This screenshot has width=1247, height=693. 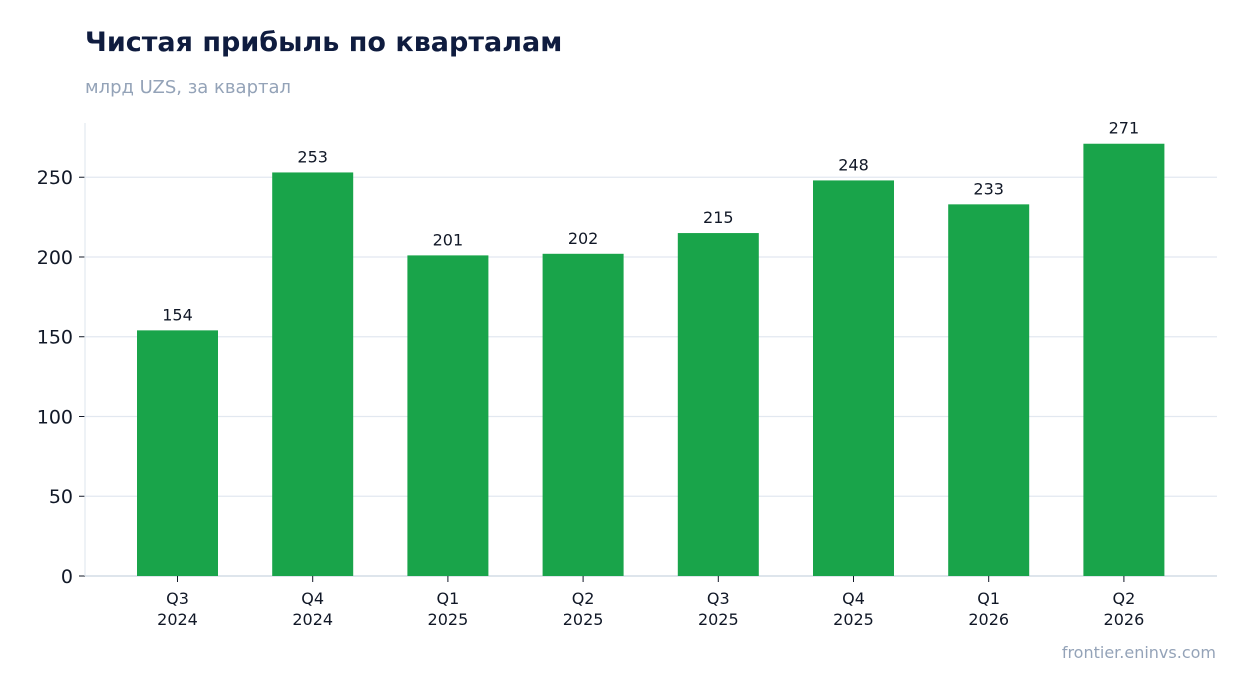 I want to click on bar-value-label: 215, so click(x=718, y=217).